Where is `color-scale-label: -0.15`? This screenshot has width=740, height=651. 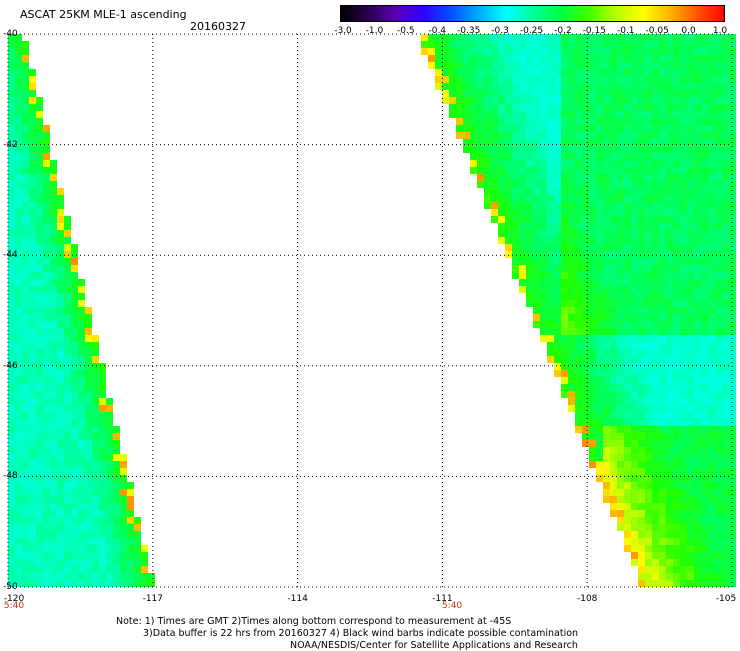
color-scale-label: -0.15 is located at coordinates (594, 31).